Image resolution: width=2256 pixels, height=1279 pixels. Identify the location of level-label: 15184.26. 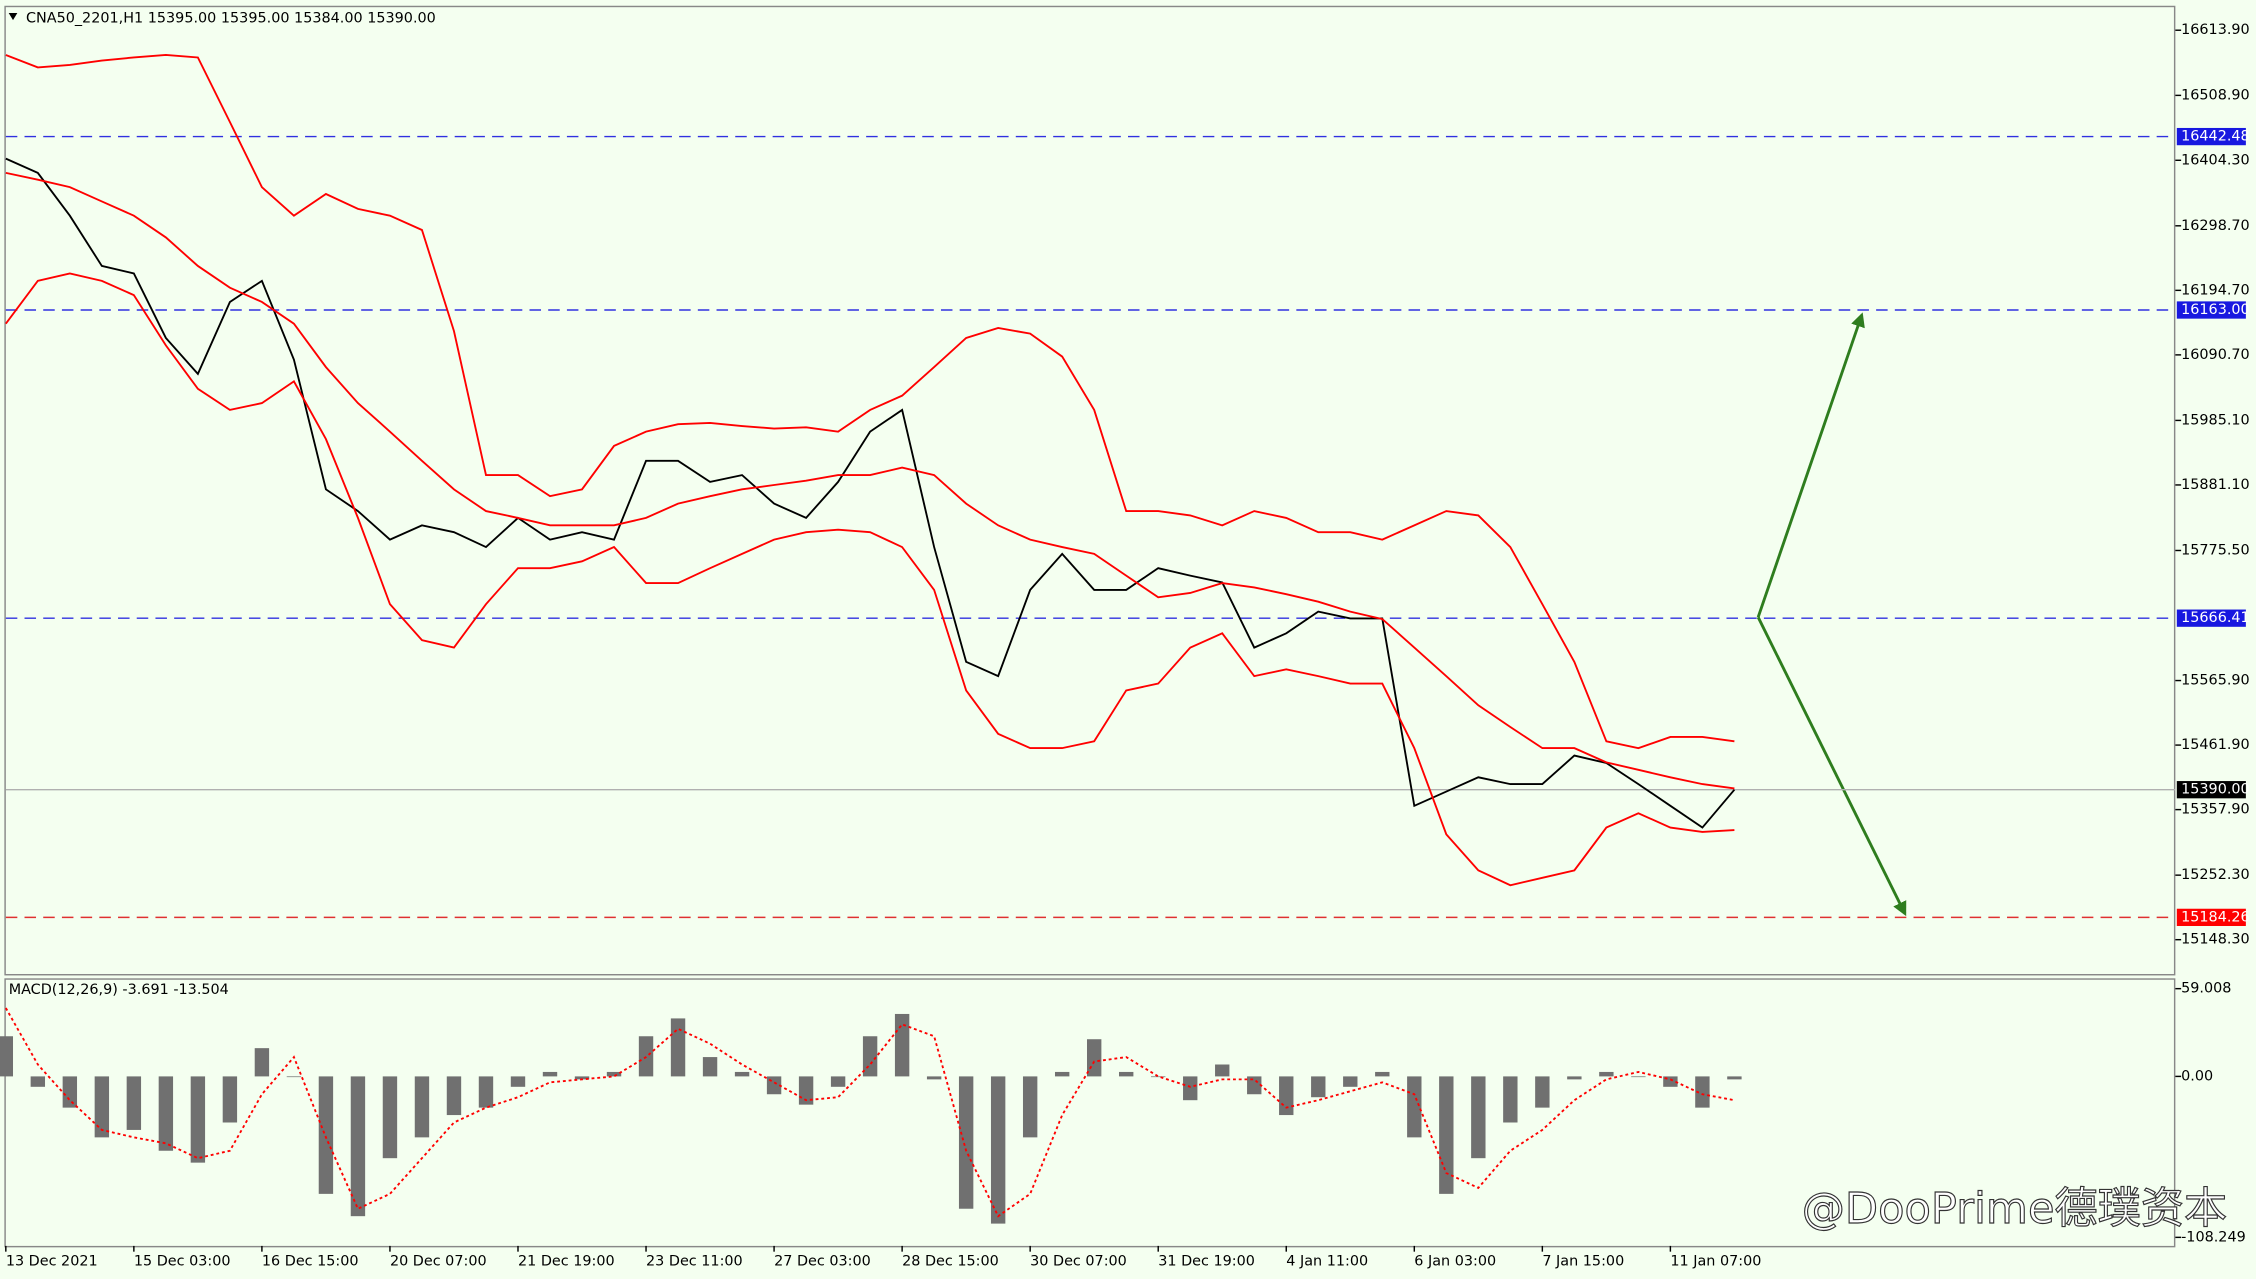
(2215, 917).